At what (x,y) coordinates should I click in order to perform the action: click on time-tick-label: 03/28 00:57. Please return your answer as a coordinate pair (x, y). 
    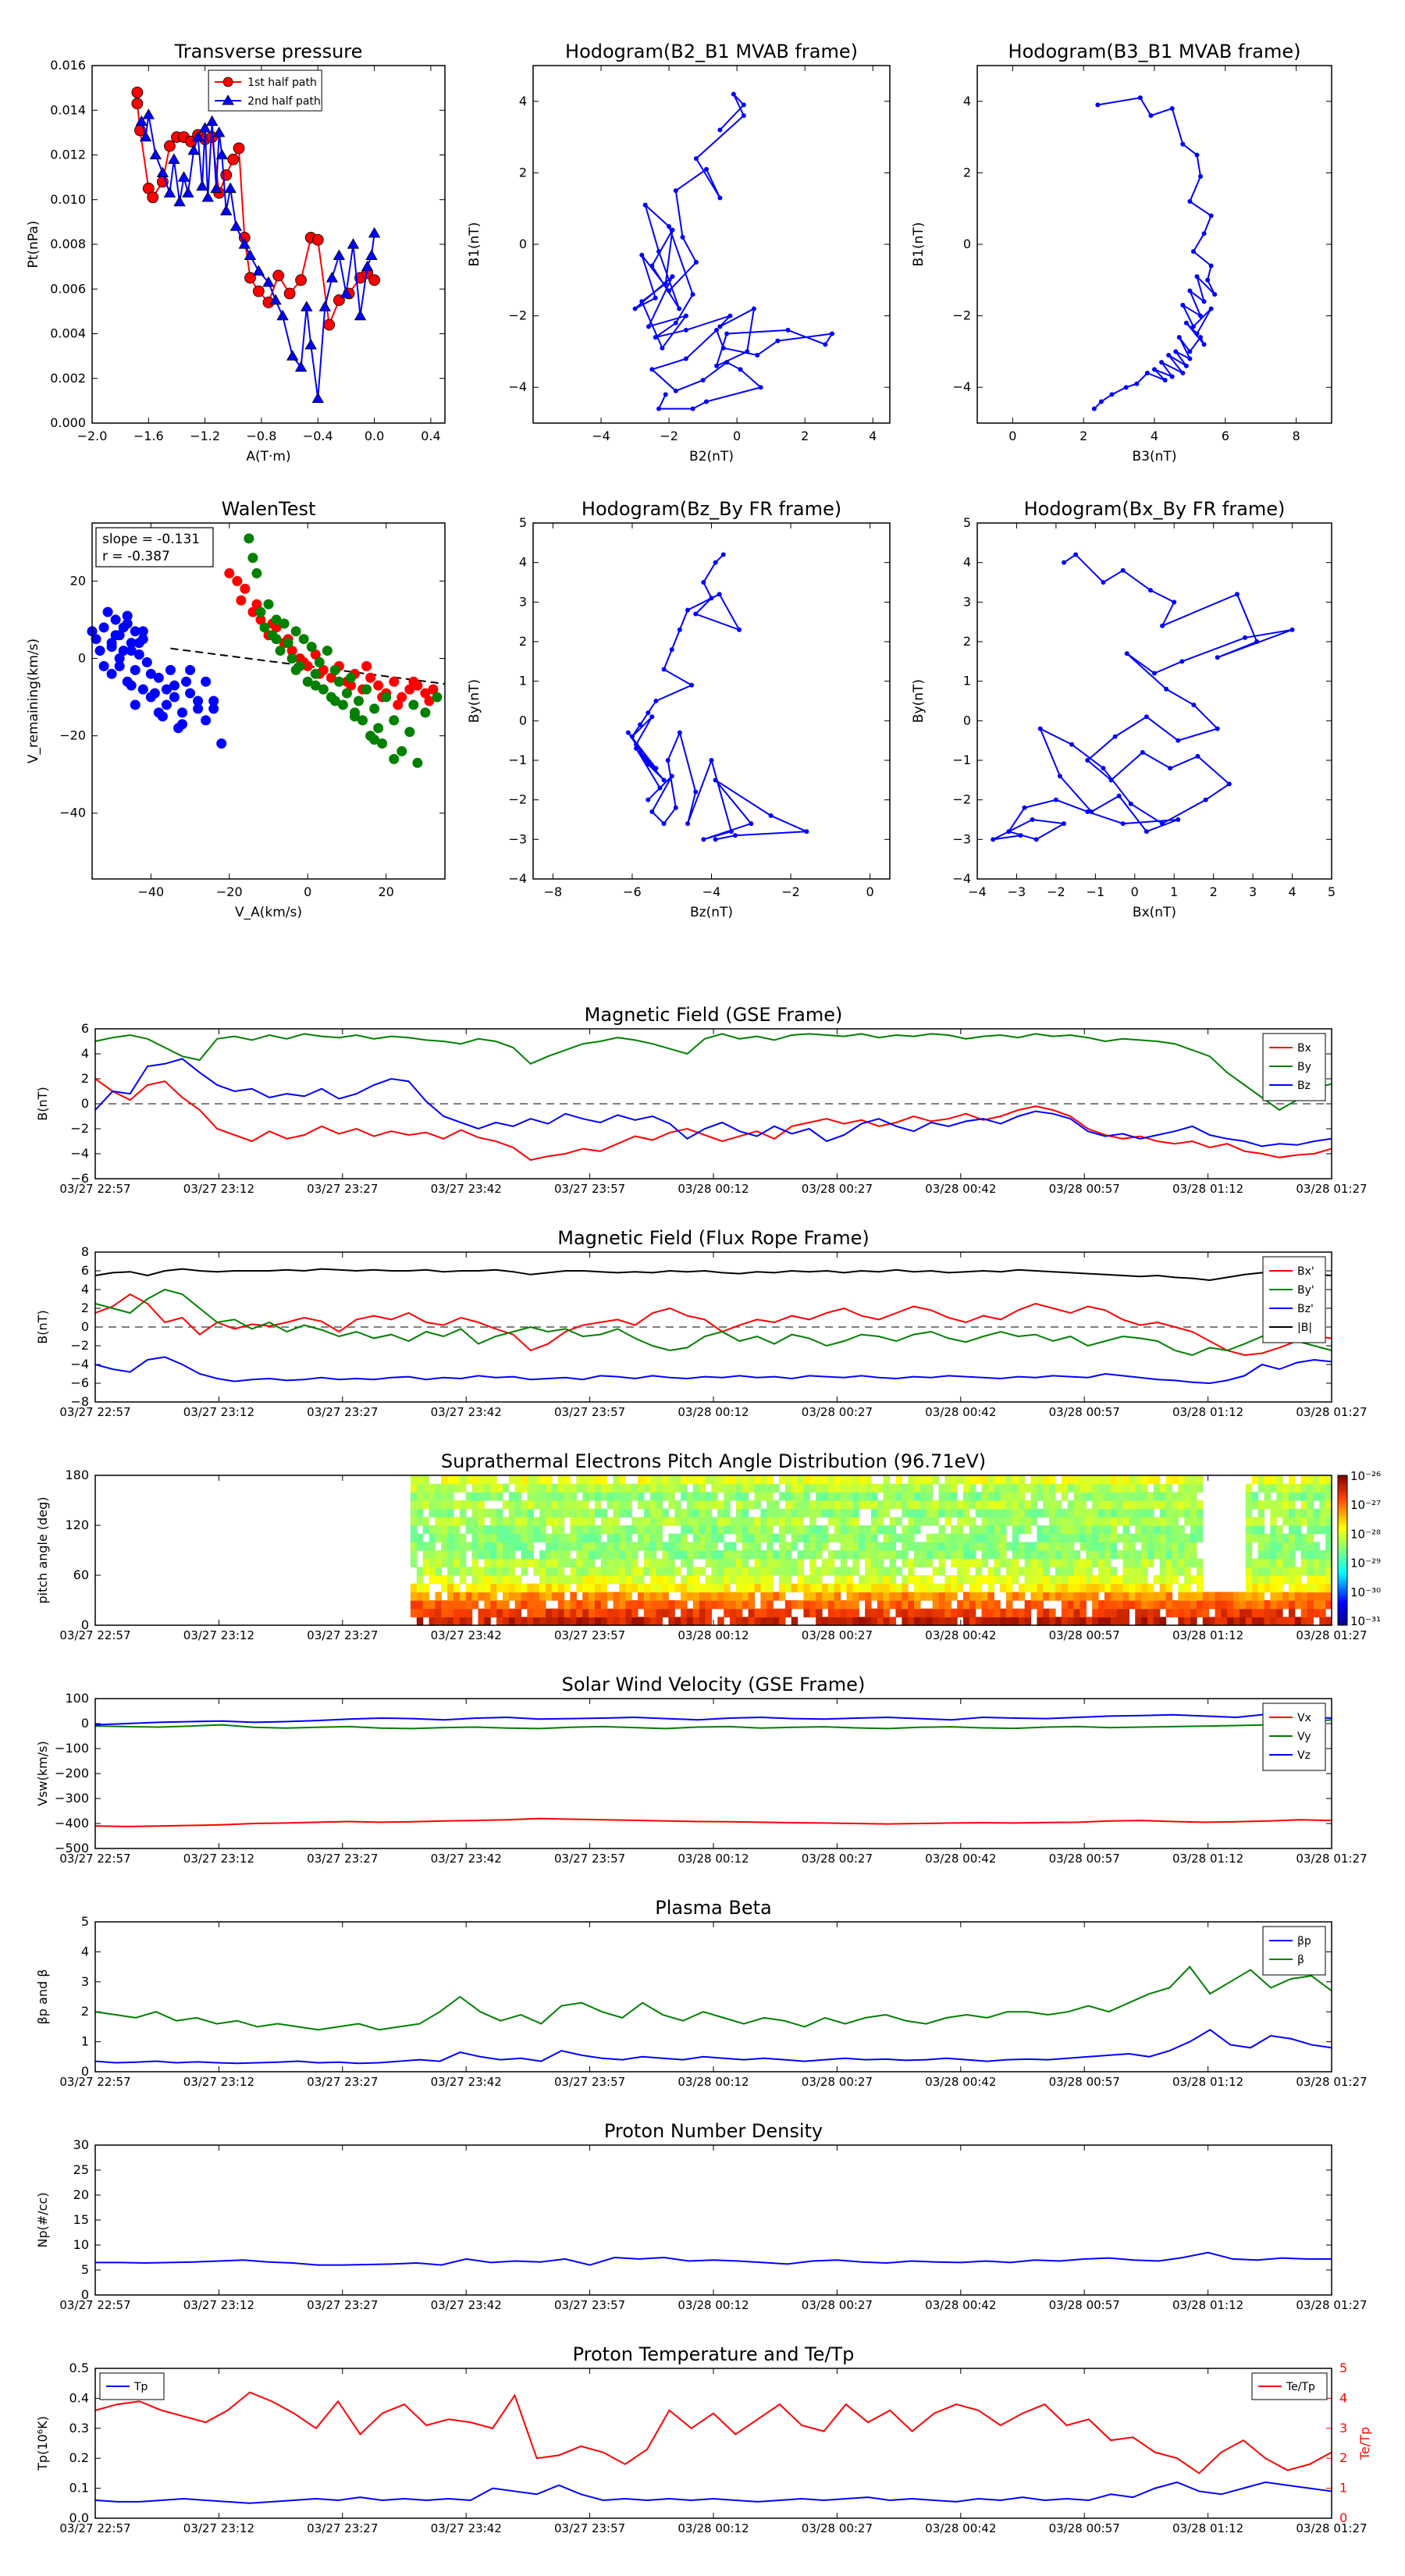
    Looking at the image, I should click on (1084, 1859).